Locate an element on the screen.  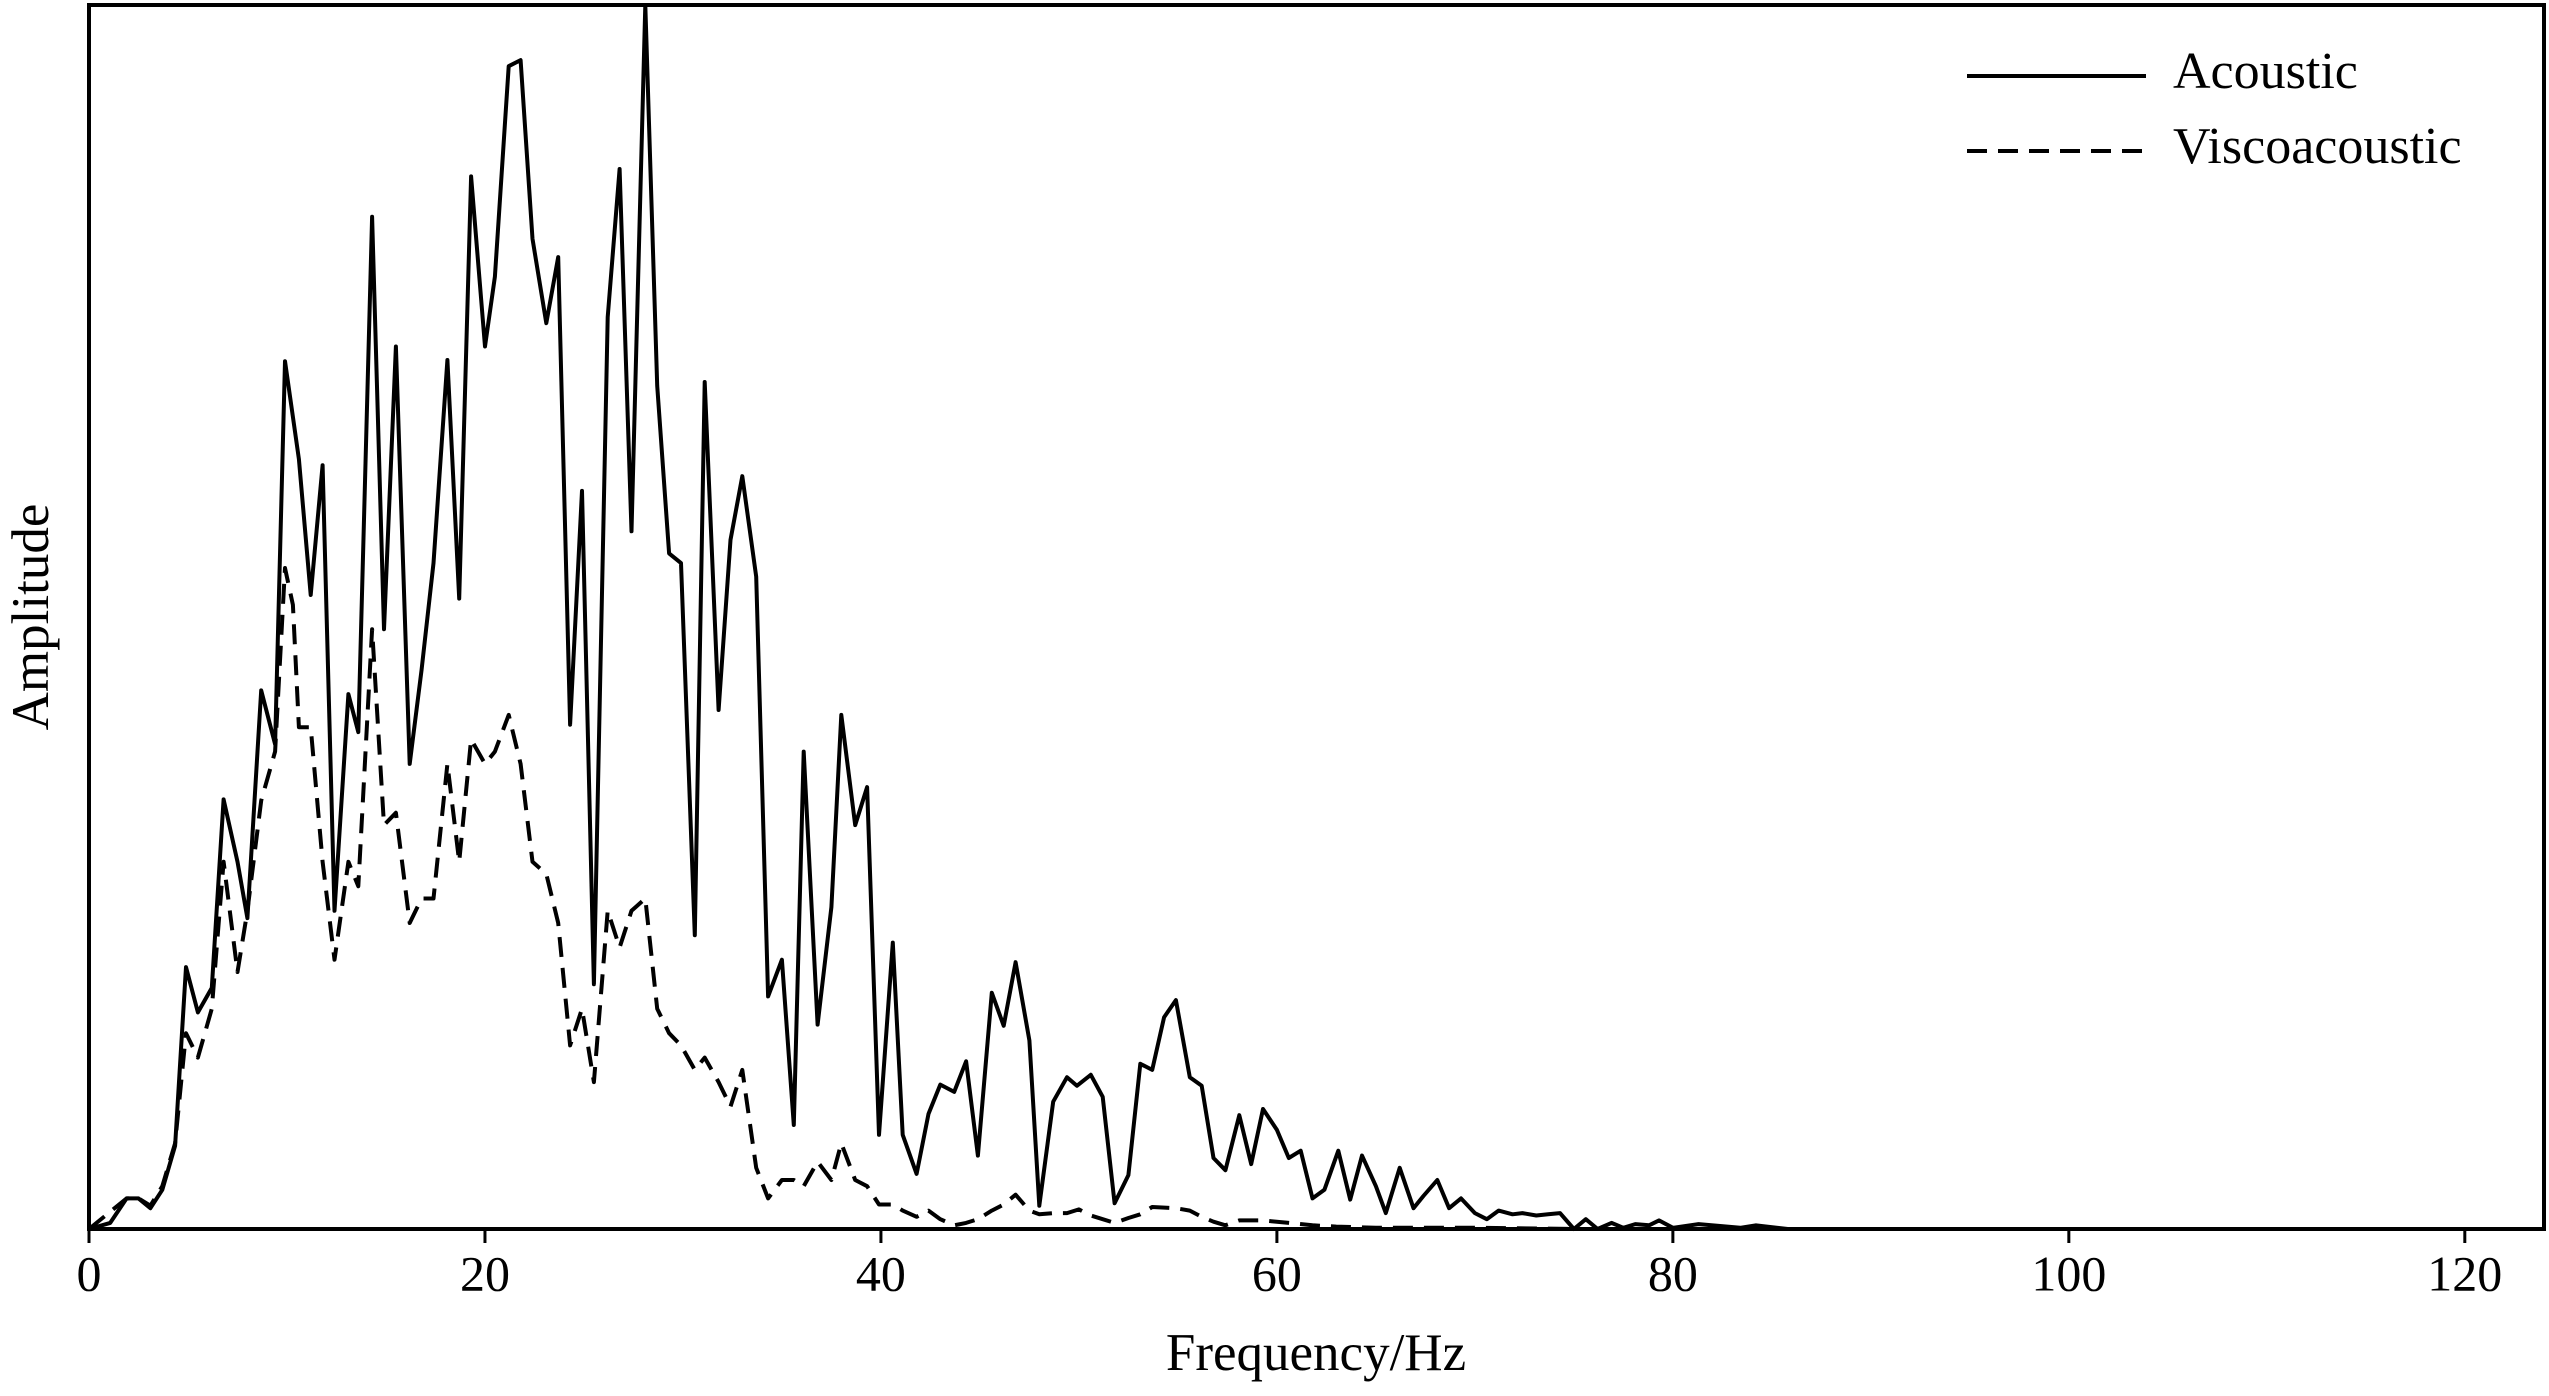
legend-label: Viscoacoustic is located at coordinates (2317, 146).